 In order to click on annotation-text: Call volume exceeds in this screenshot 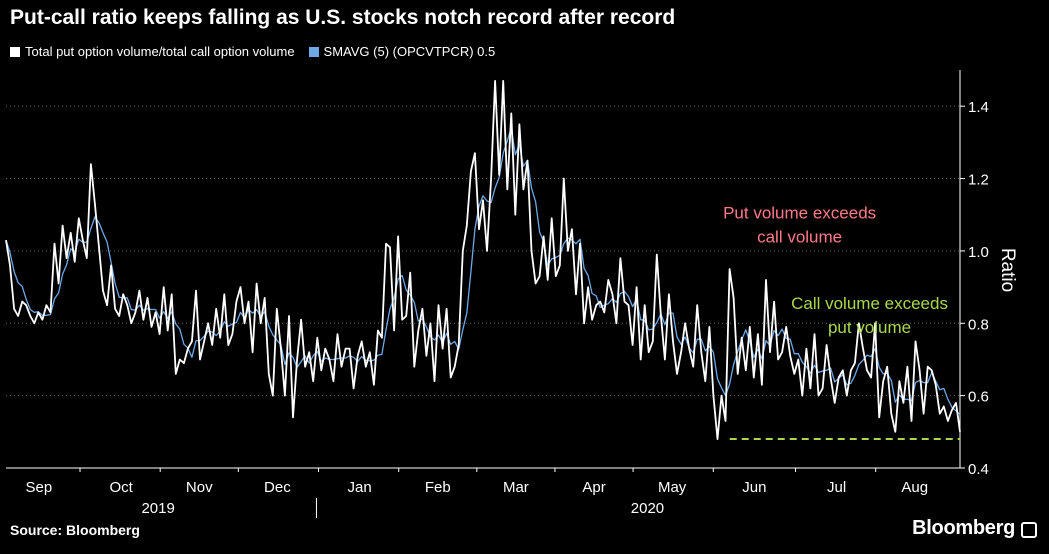, I will do `click(869, 303)`.